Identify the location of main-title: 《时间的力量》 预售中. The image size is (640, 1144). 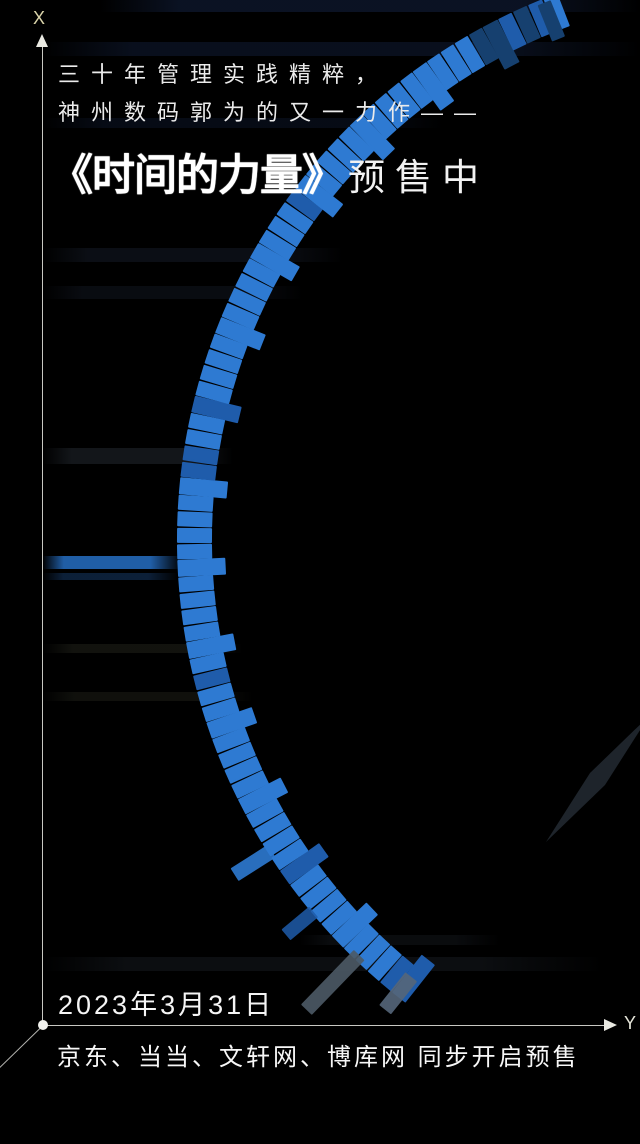
(269, 172).